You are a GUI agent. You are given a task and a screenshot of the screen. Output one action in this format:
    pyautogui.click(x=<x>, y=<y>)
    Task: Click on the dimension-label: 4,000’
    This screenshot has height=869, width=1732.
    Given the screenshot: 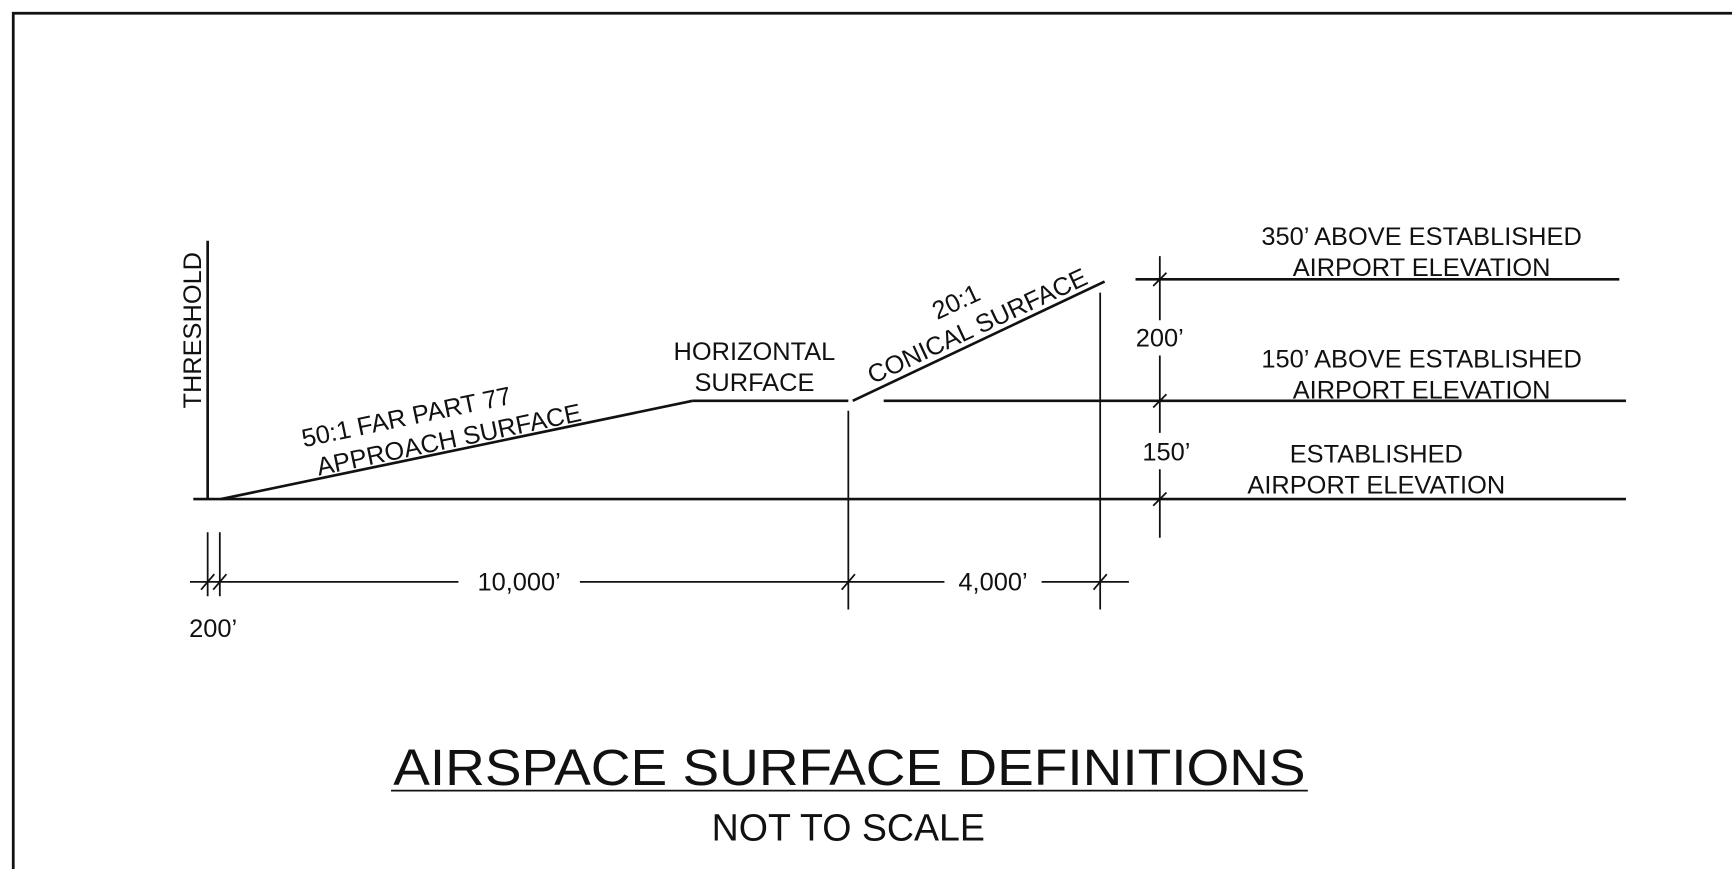 What is the action you would take?
    pyautogui.click(x=992, y=583)
    